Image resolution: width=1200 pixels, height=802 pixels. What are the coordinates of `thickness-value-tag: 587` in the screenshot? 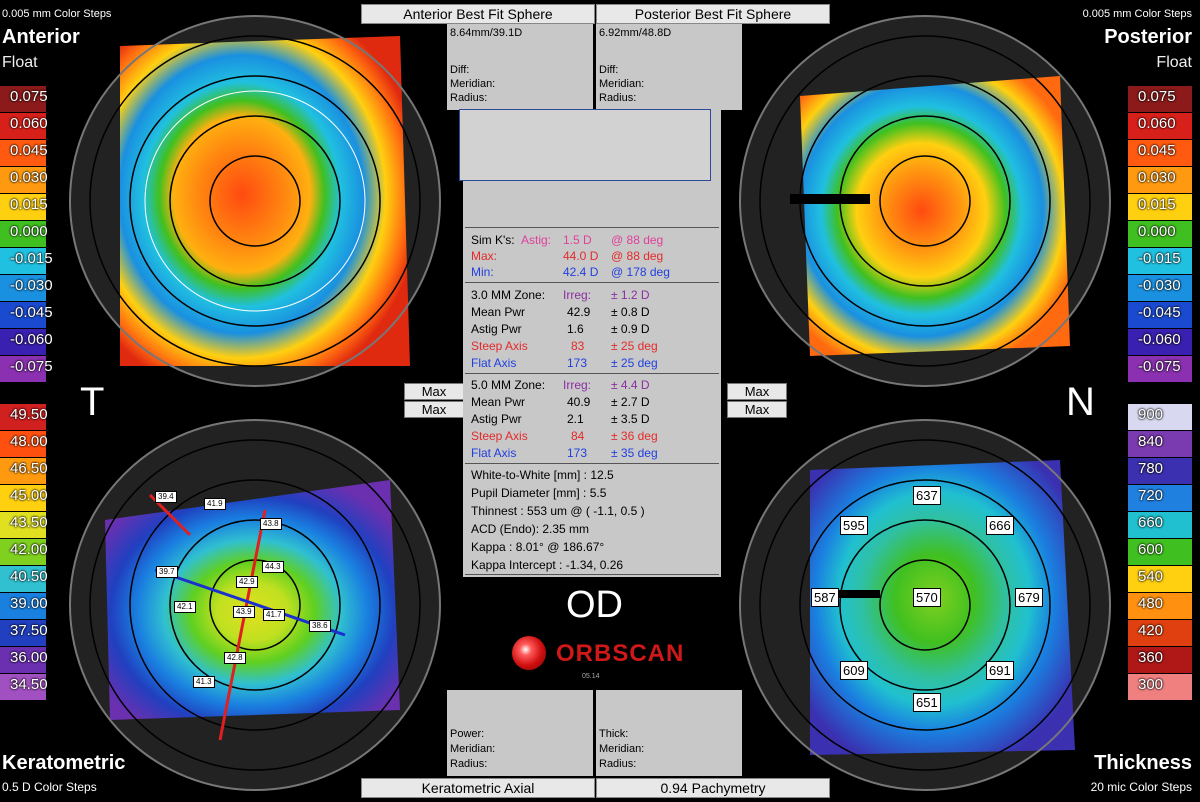 It's located at (825, 597).